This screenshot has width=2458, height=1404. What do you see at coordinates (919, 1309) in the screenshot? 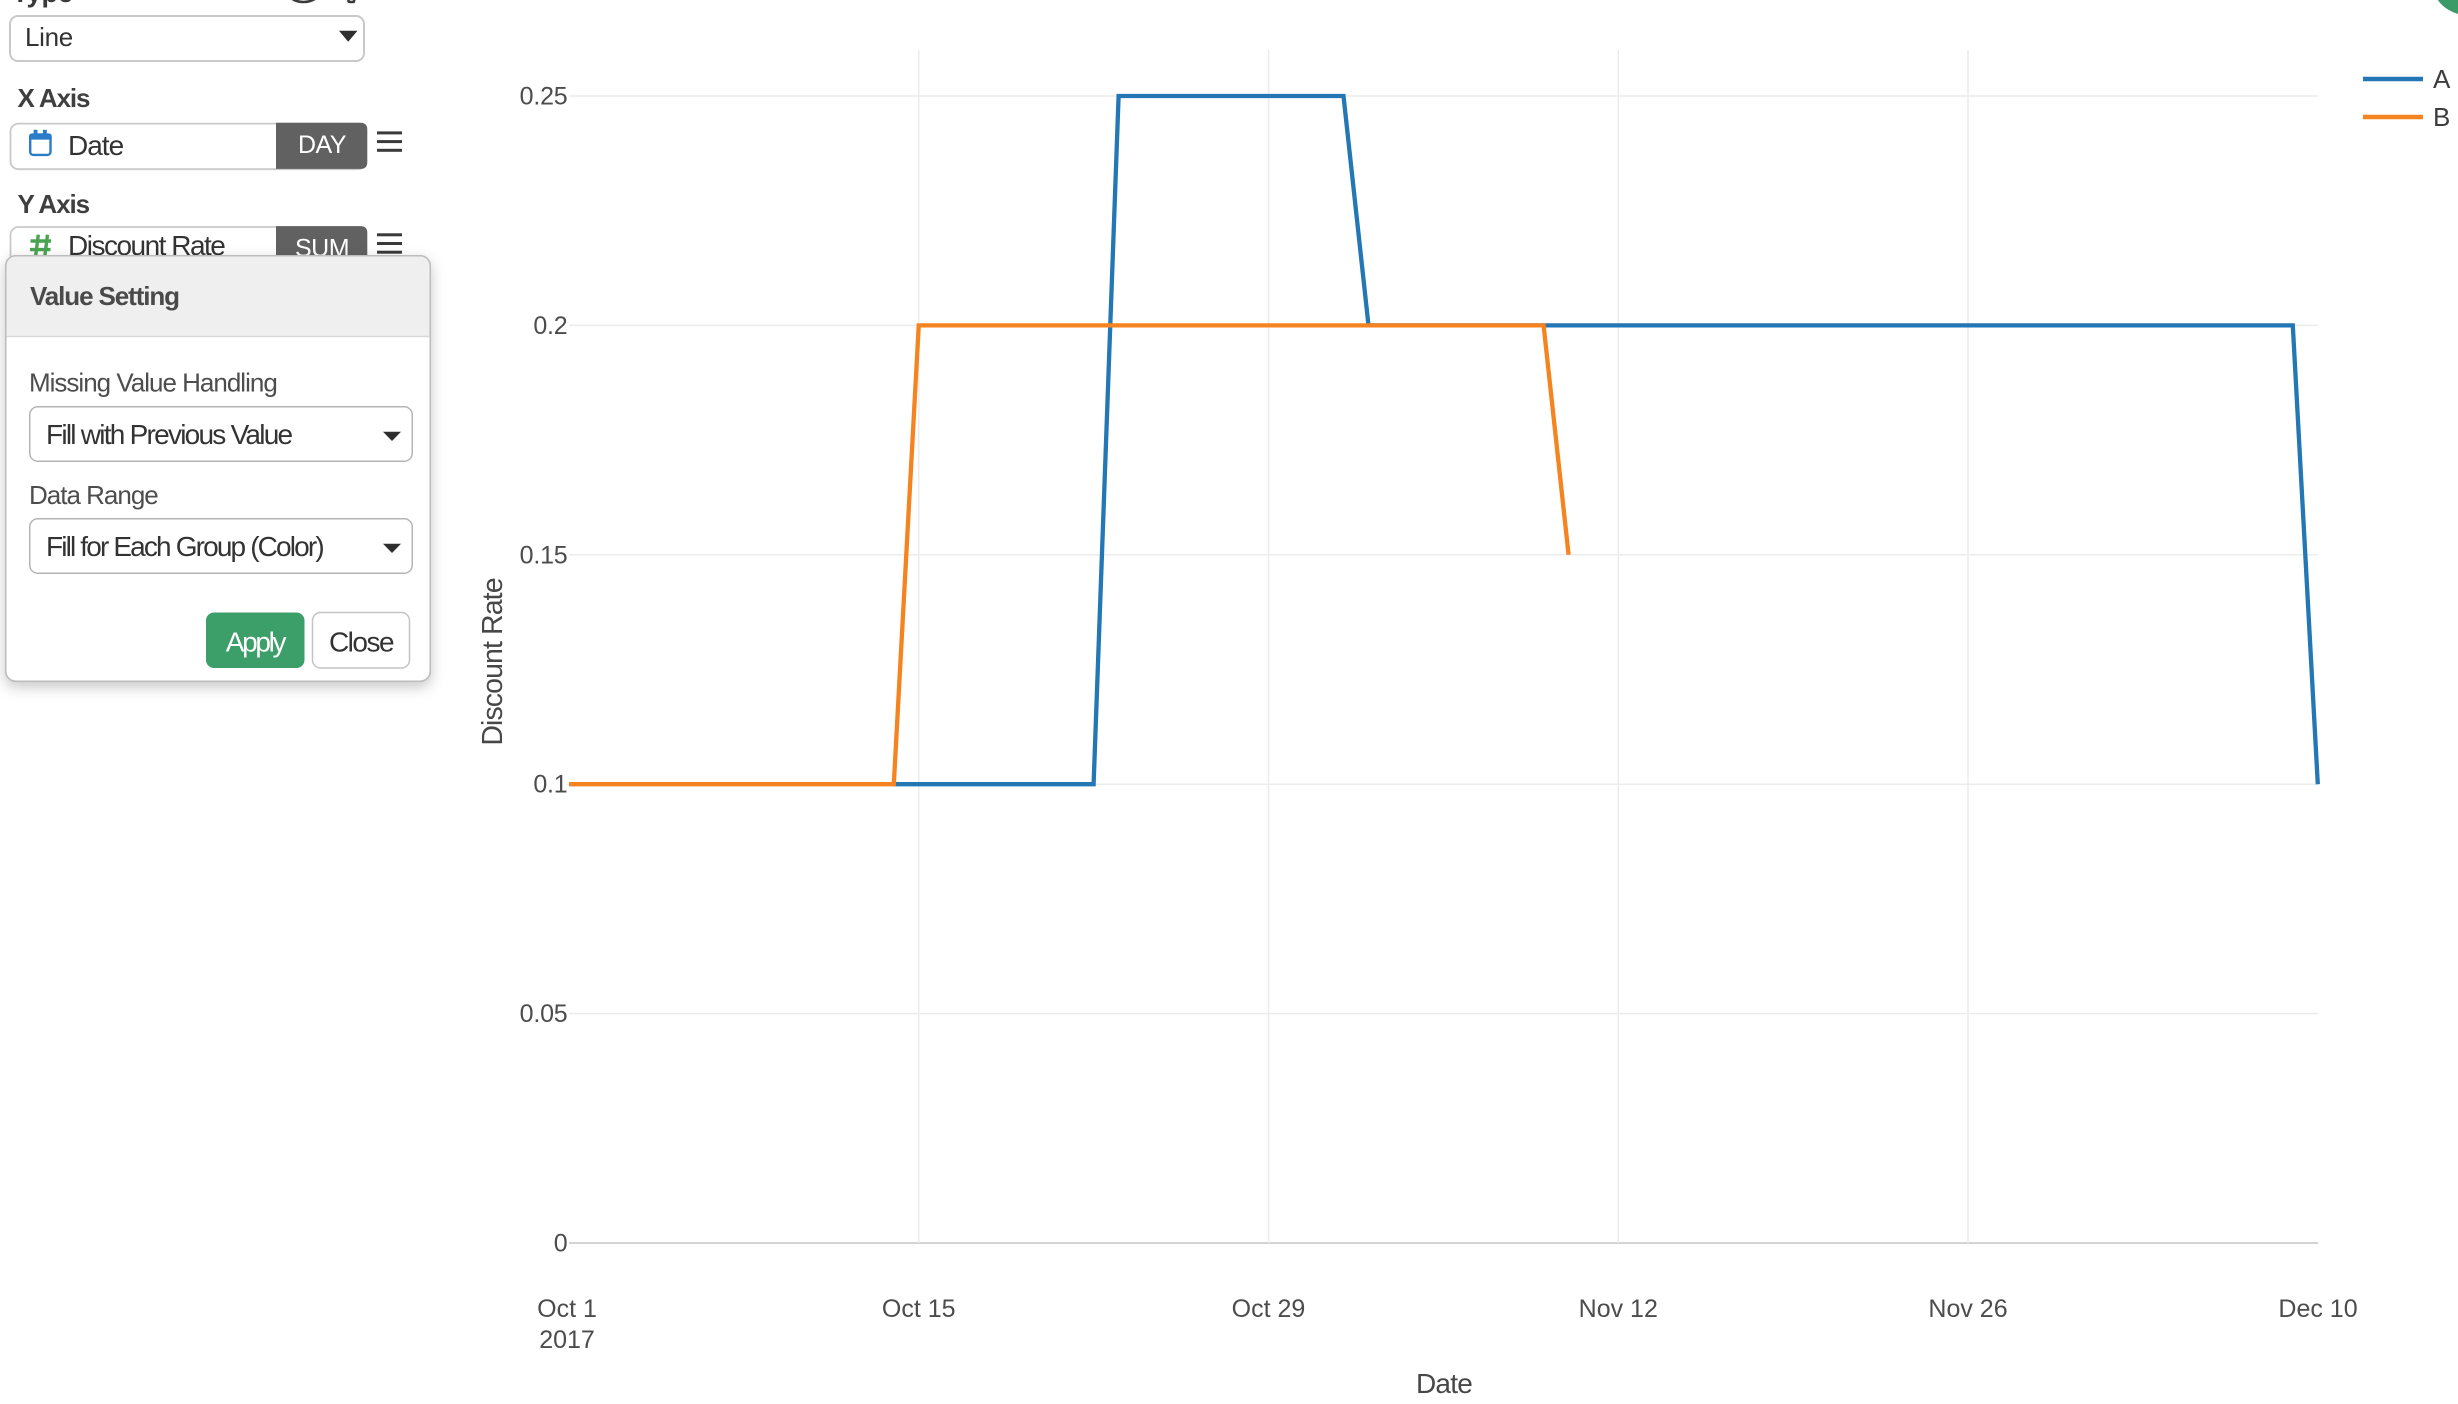
I see `svg-text: Oct 15` at bounding box center [919, 1309].